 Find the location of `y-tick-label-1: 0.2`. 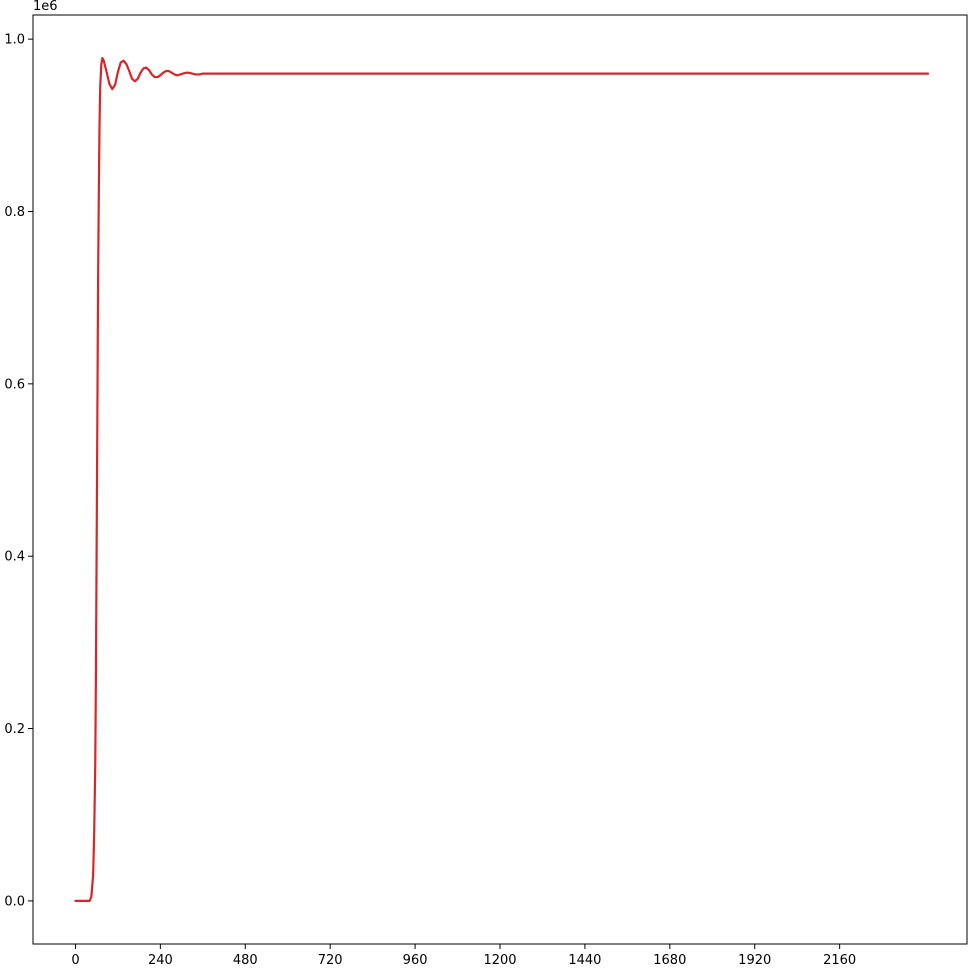

y-tick-label-1: 0.2 is located at coordinates (14, 729).